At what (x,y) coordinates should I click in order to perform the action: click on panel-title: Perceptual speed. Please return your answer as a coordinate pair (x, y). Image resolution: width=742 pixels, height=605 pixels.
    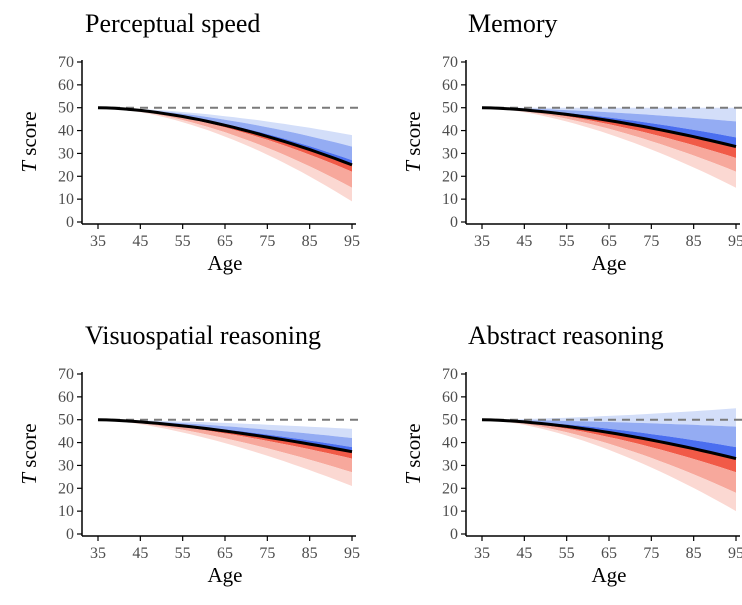
    Looking at the image, I should click on (172, 23).